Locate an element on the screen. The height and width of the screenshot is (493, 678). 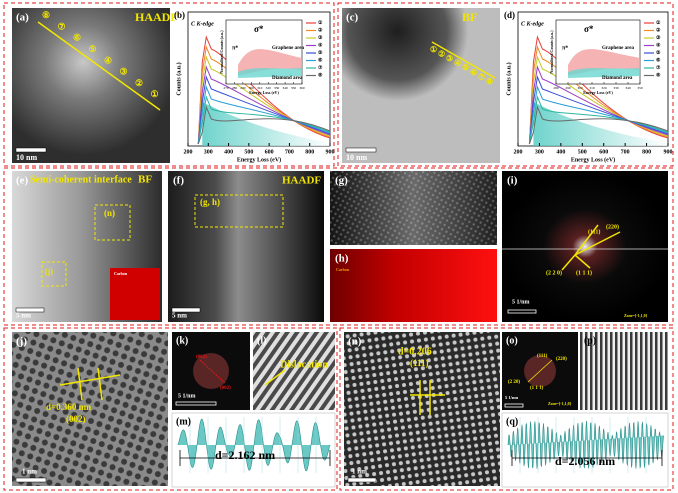
label: (a) is located at coordinates (22, 18).